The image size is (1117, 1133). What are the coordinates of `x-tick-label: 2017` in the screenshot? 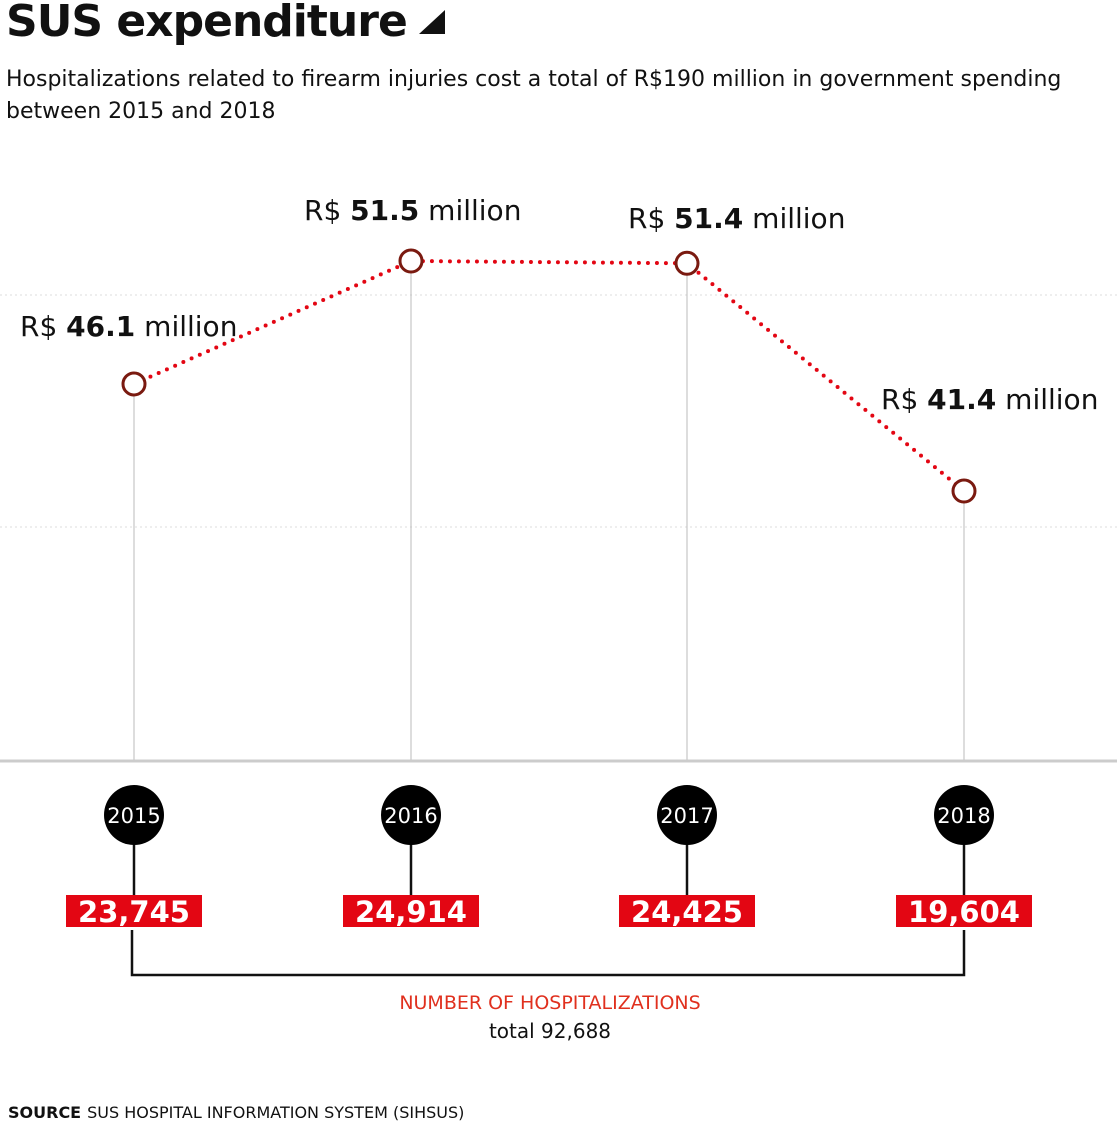 It's located at (686, 816).